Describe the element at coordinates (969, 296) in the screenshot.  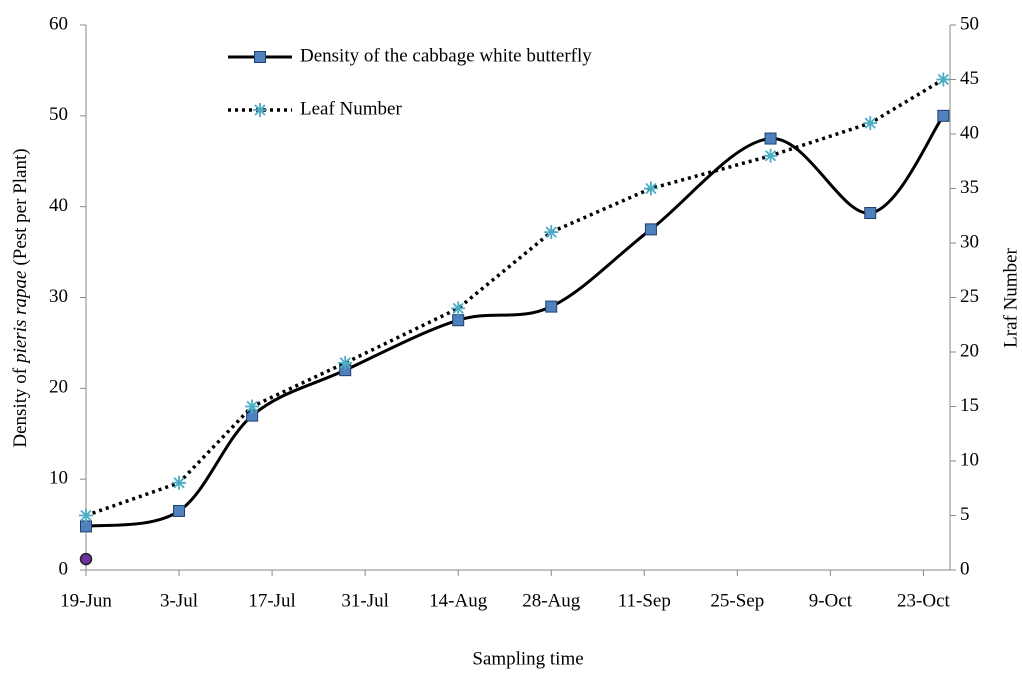
I see `y2-tick-label: 25` at that location.